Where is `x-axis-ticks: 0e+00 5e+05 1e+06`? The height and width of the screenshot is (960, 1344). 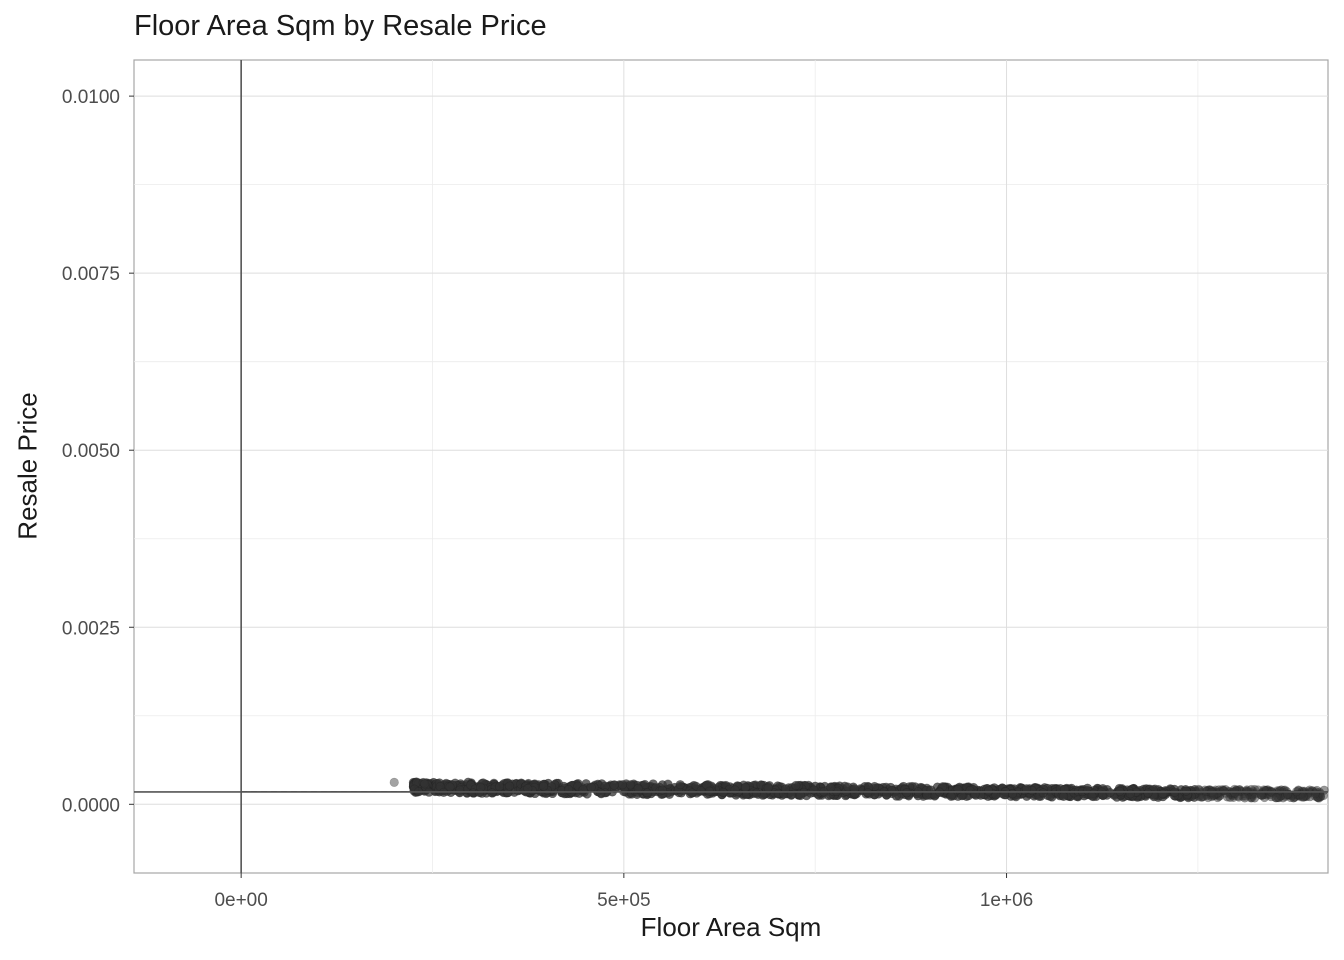
x-axis-ticks: 0e+00 5e+05 1e+06 is located at coordinates (623, 892).